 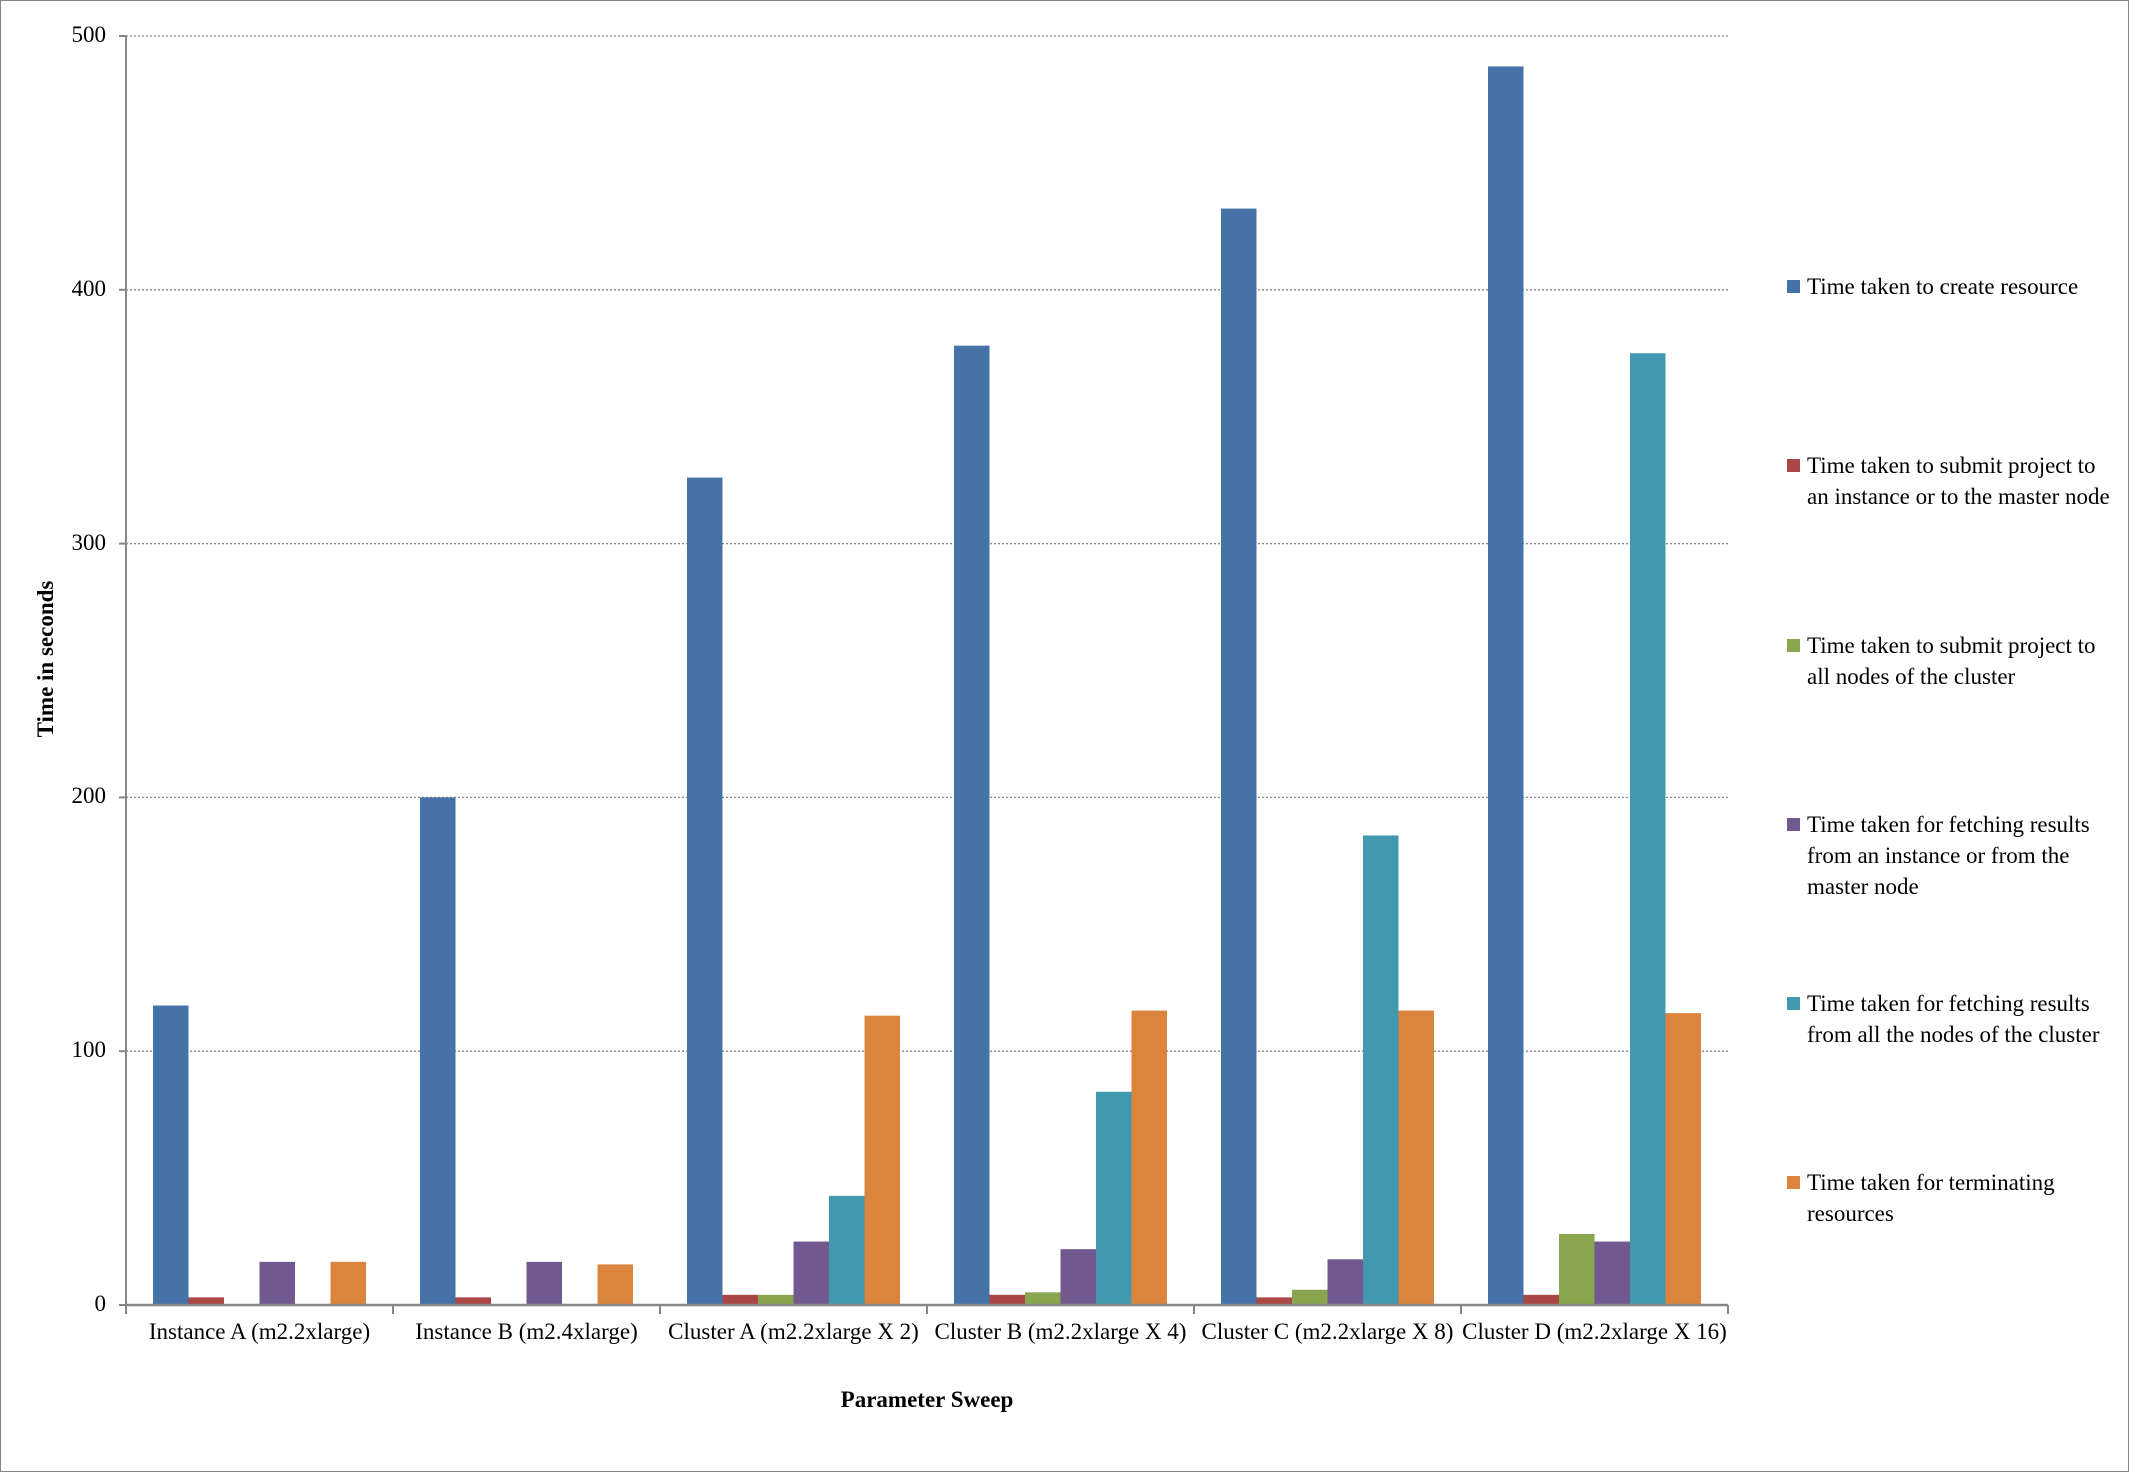 I want to click on y-tick-label: 200, so click(x=89, y=796).